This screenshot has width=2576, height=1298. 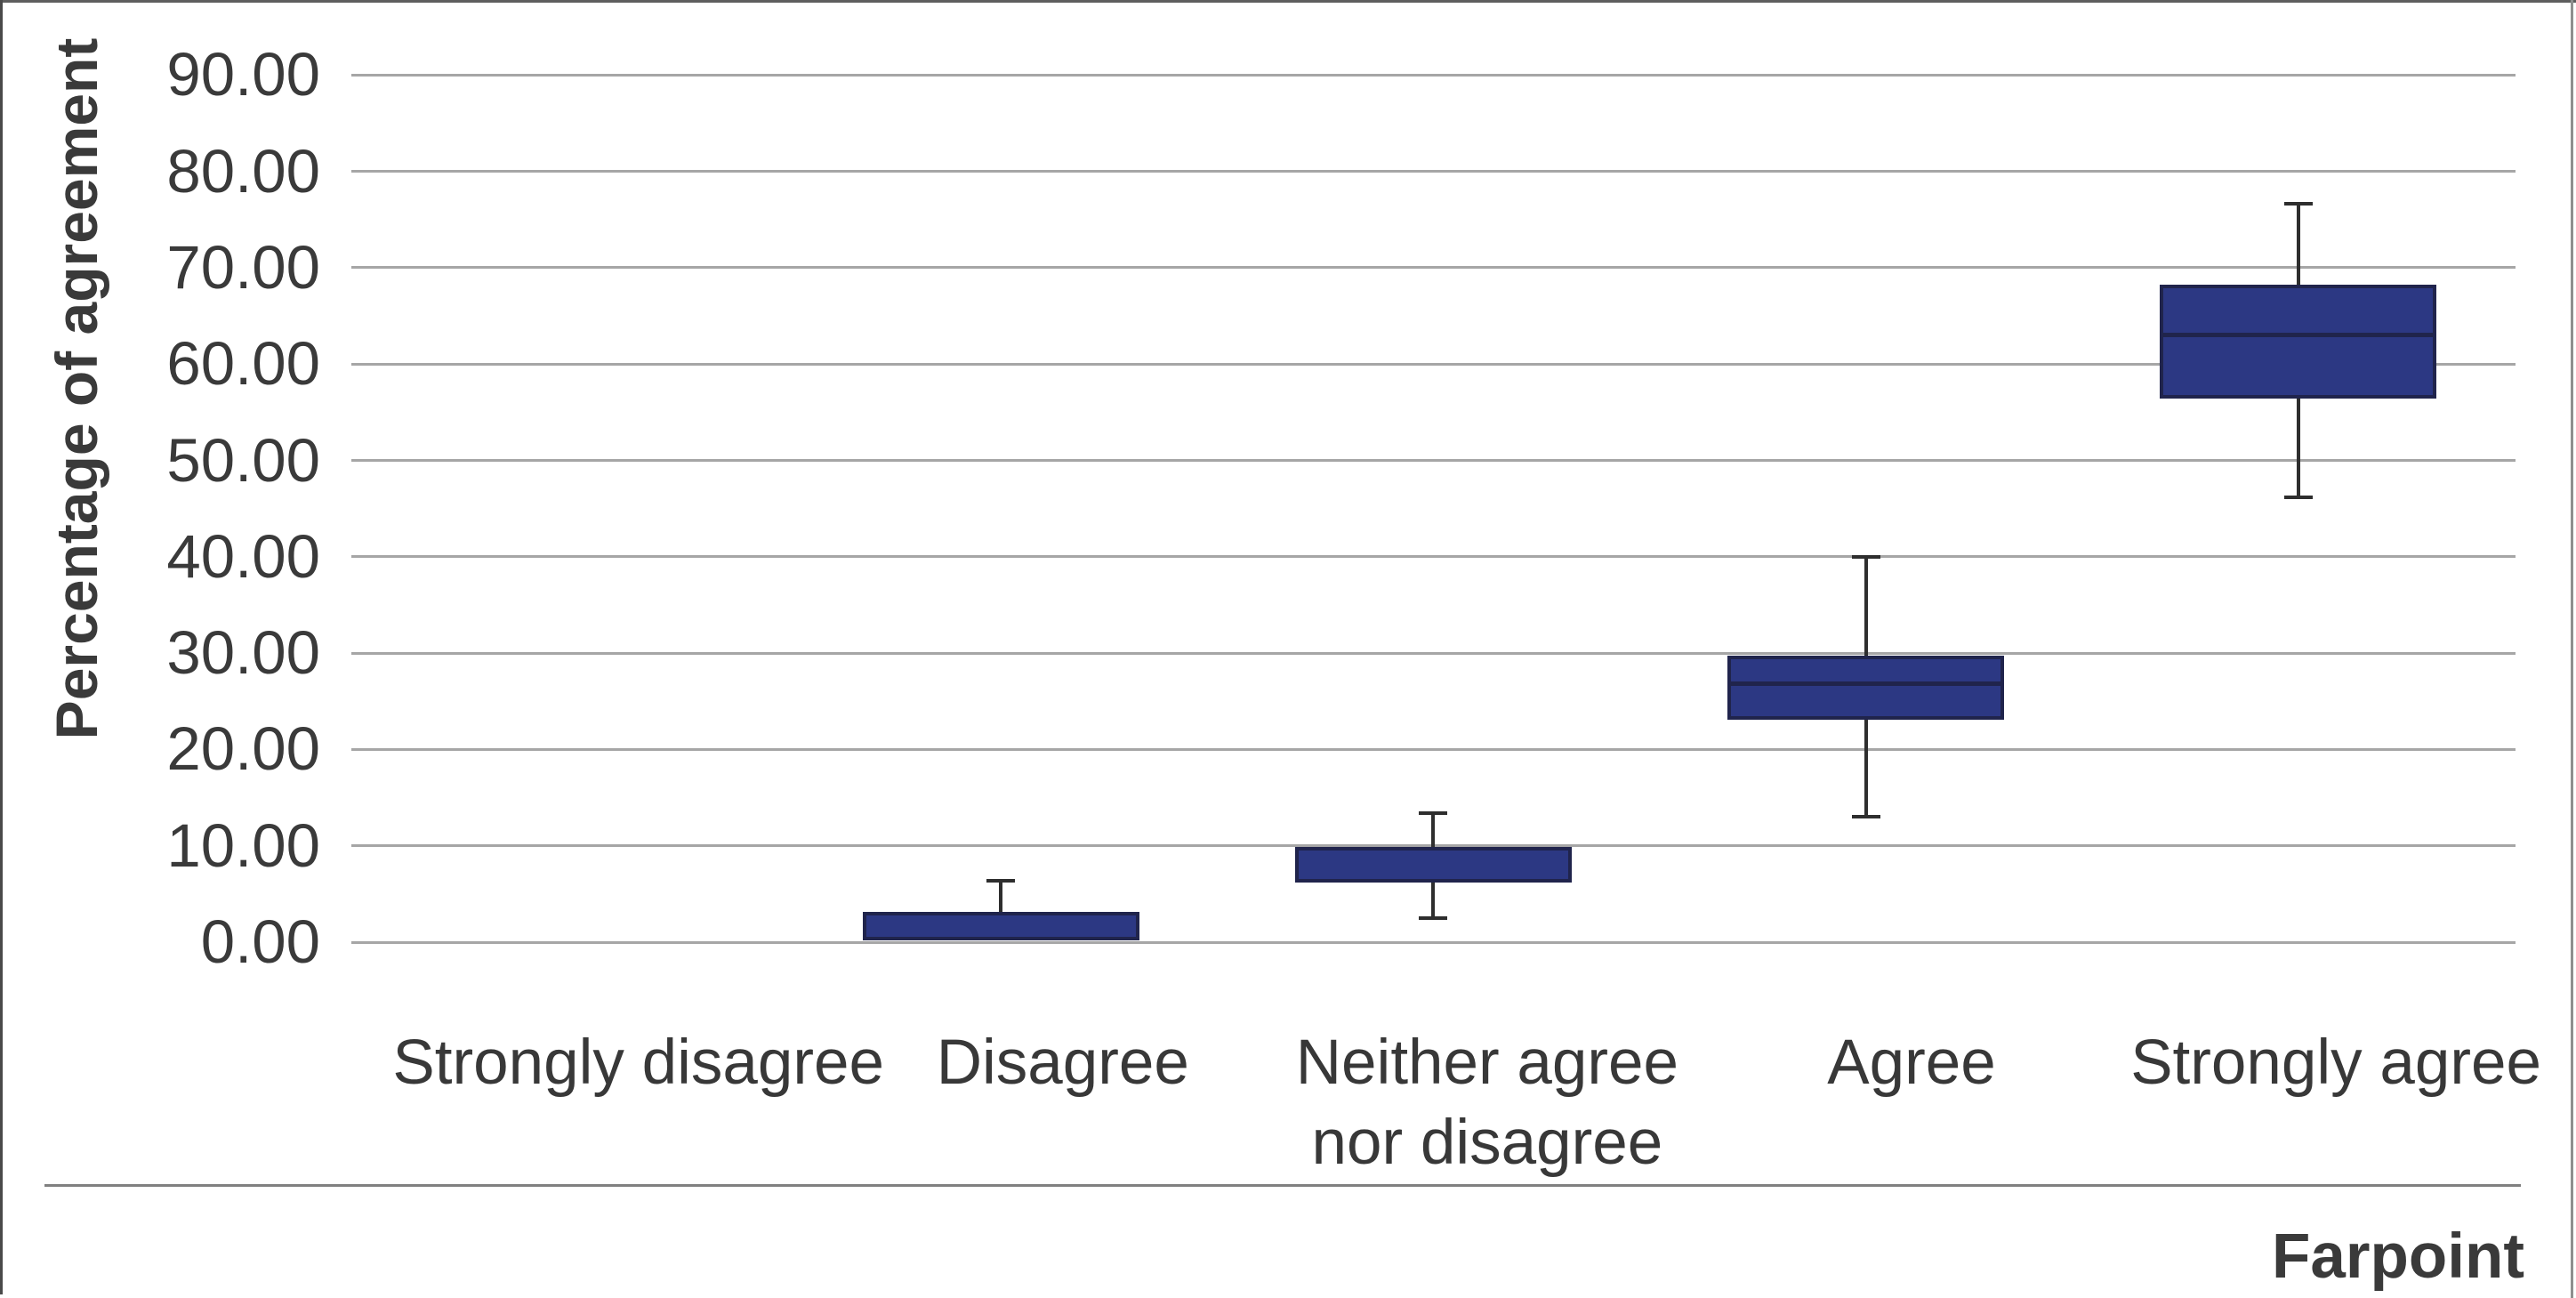 What do you see at coordinates (243, 460) in the screenshot?
I see `y-tick-label-50: 50.00` at bounding box center [243, 460].